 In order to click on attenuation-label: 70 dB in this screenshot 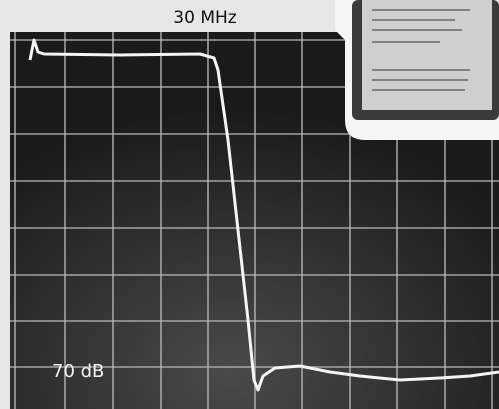, I will do `click(78, 371)`.